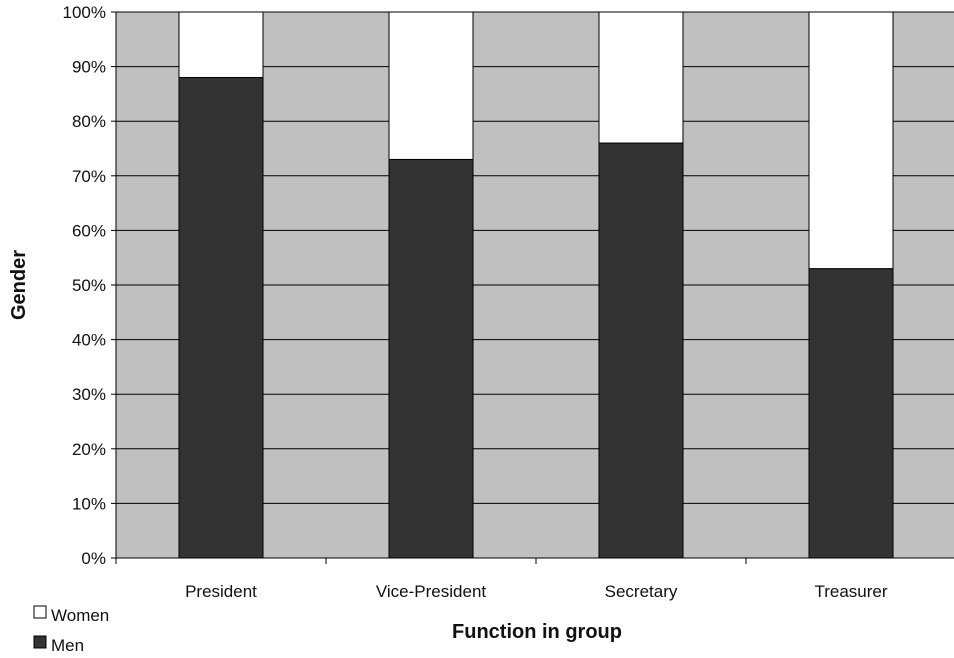 Image resolution: width=954 pixels, height=658 pixels. Describe the element at coordinates (84, 12) in the screenshot. I see `y-tick-label: 100%` at that location.